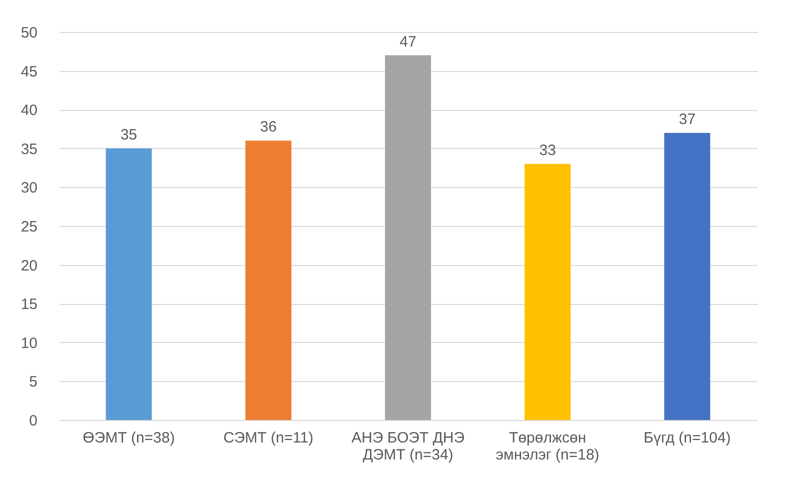 The height and width of the screenshot is (477, 787). I want to click on x-tick-label: Төрөлжсөн эмнэлэг (n=18), so click(548, 447).